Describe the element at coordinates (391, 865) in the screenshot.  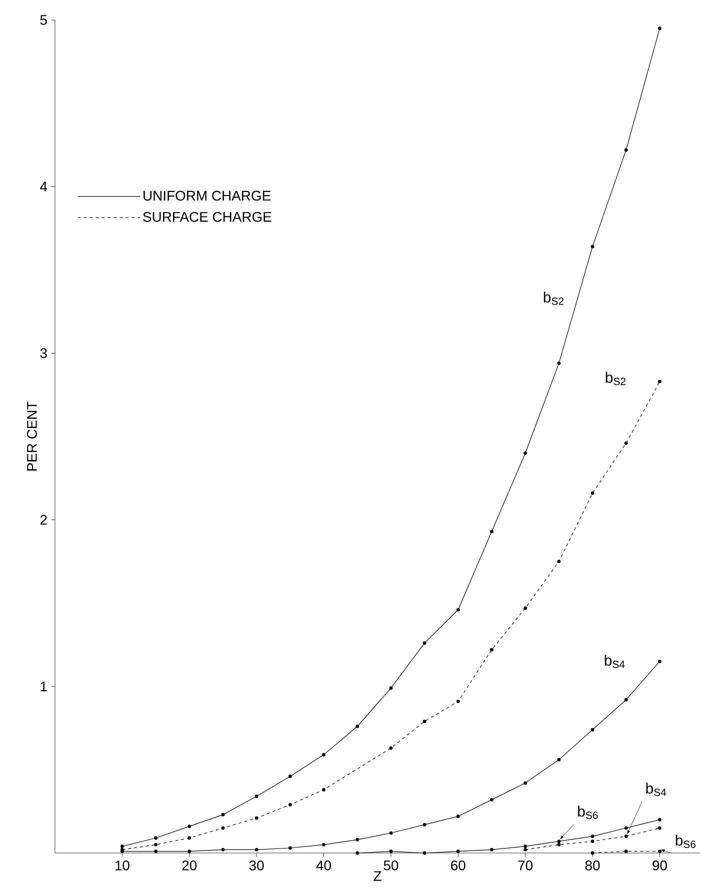
I see `x-tick-label: 50` at that location.